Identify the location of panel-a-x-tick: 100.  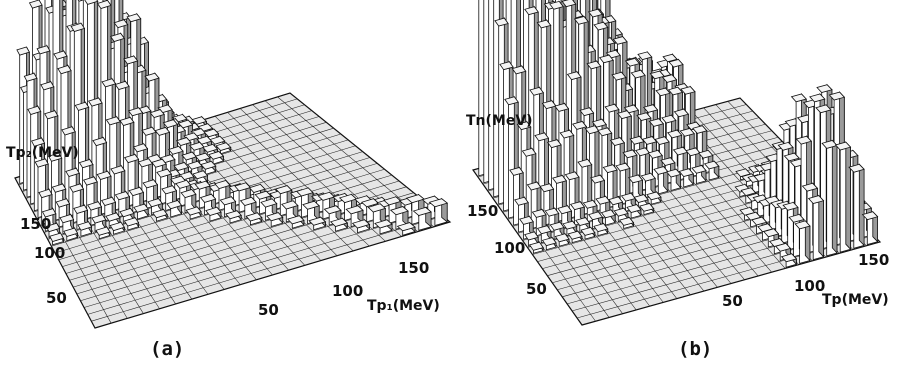
(347, 291).